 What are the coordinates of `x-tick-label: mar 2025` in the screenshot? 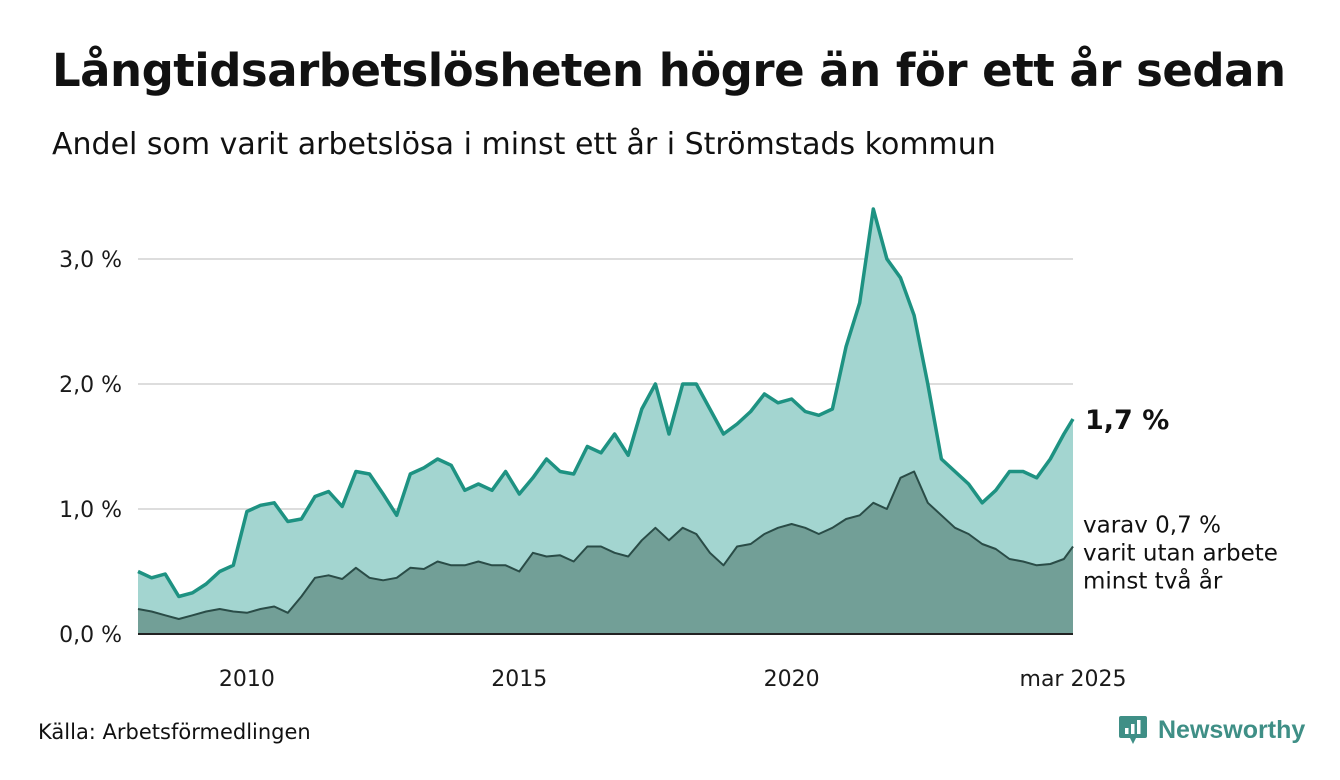 It's located at (1073, 679).